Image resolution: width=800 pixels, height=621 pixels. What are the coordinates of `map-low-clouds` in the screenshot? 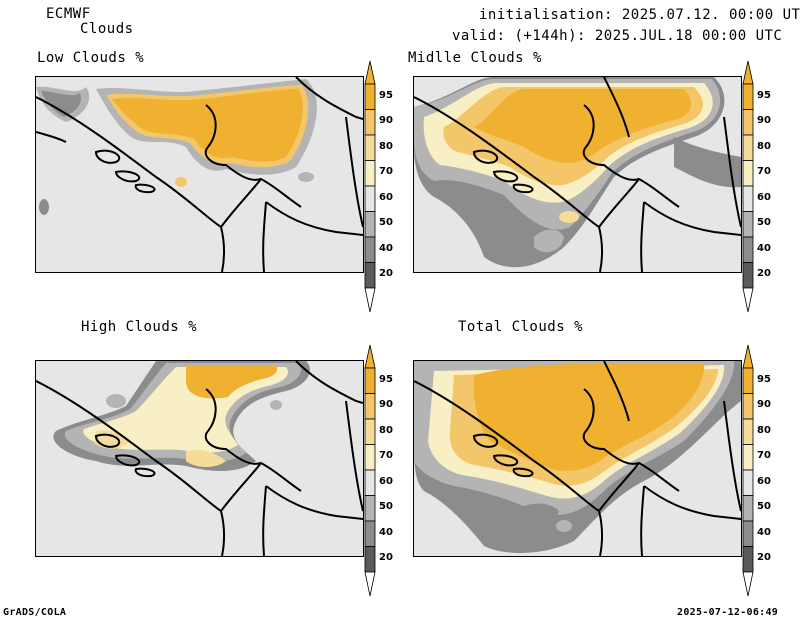 It's located at (199, 174).